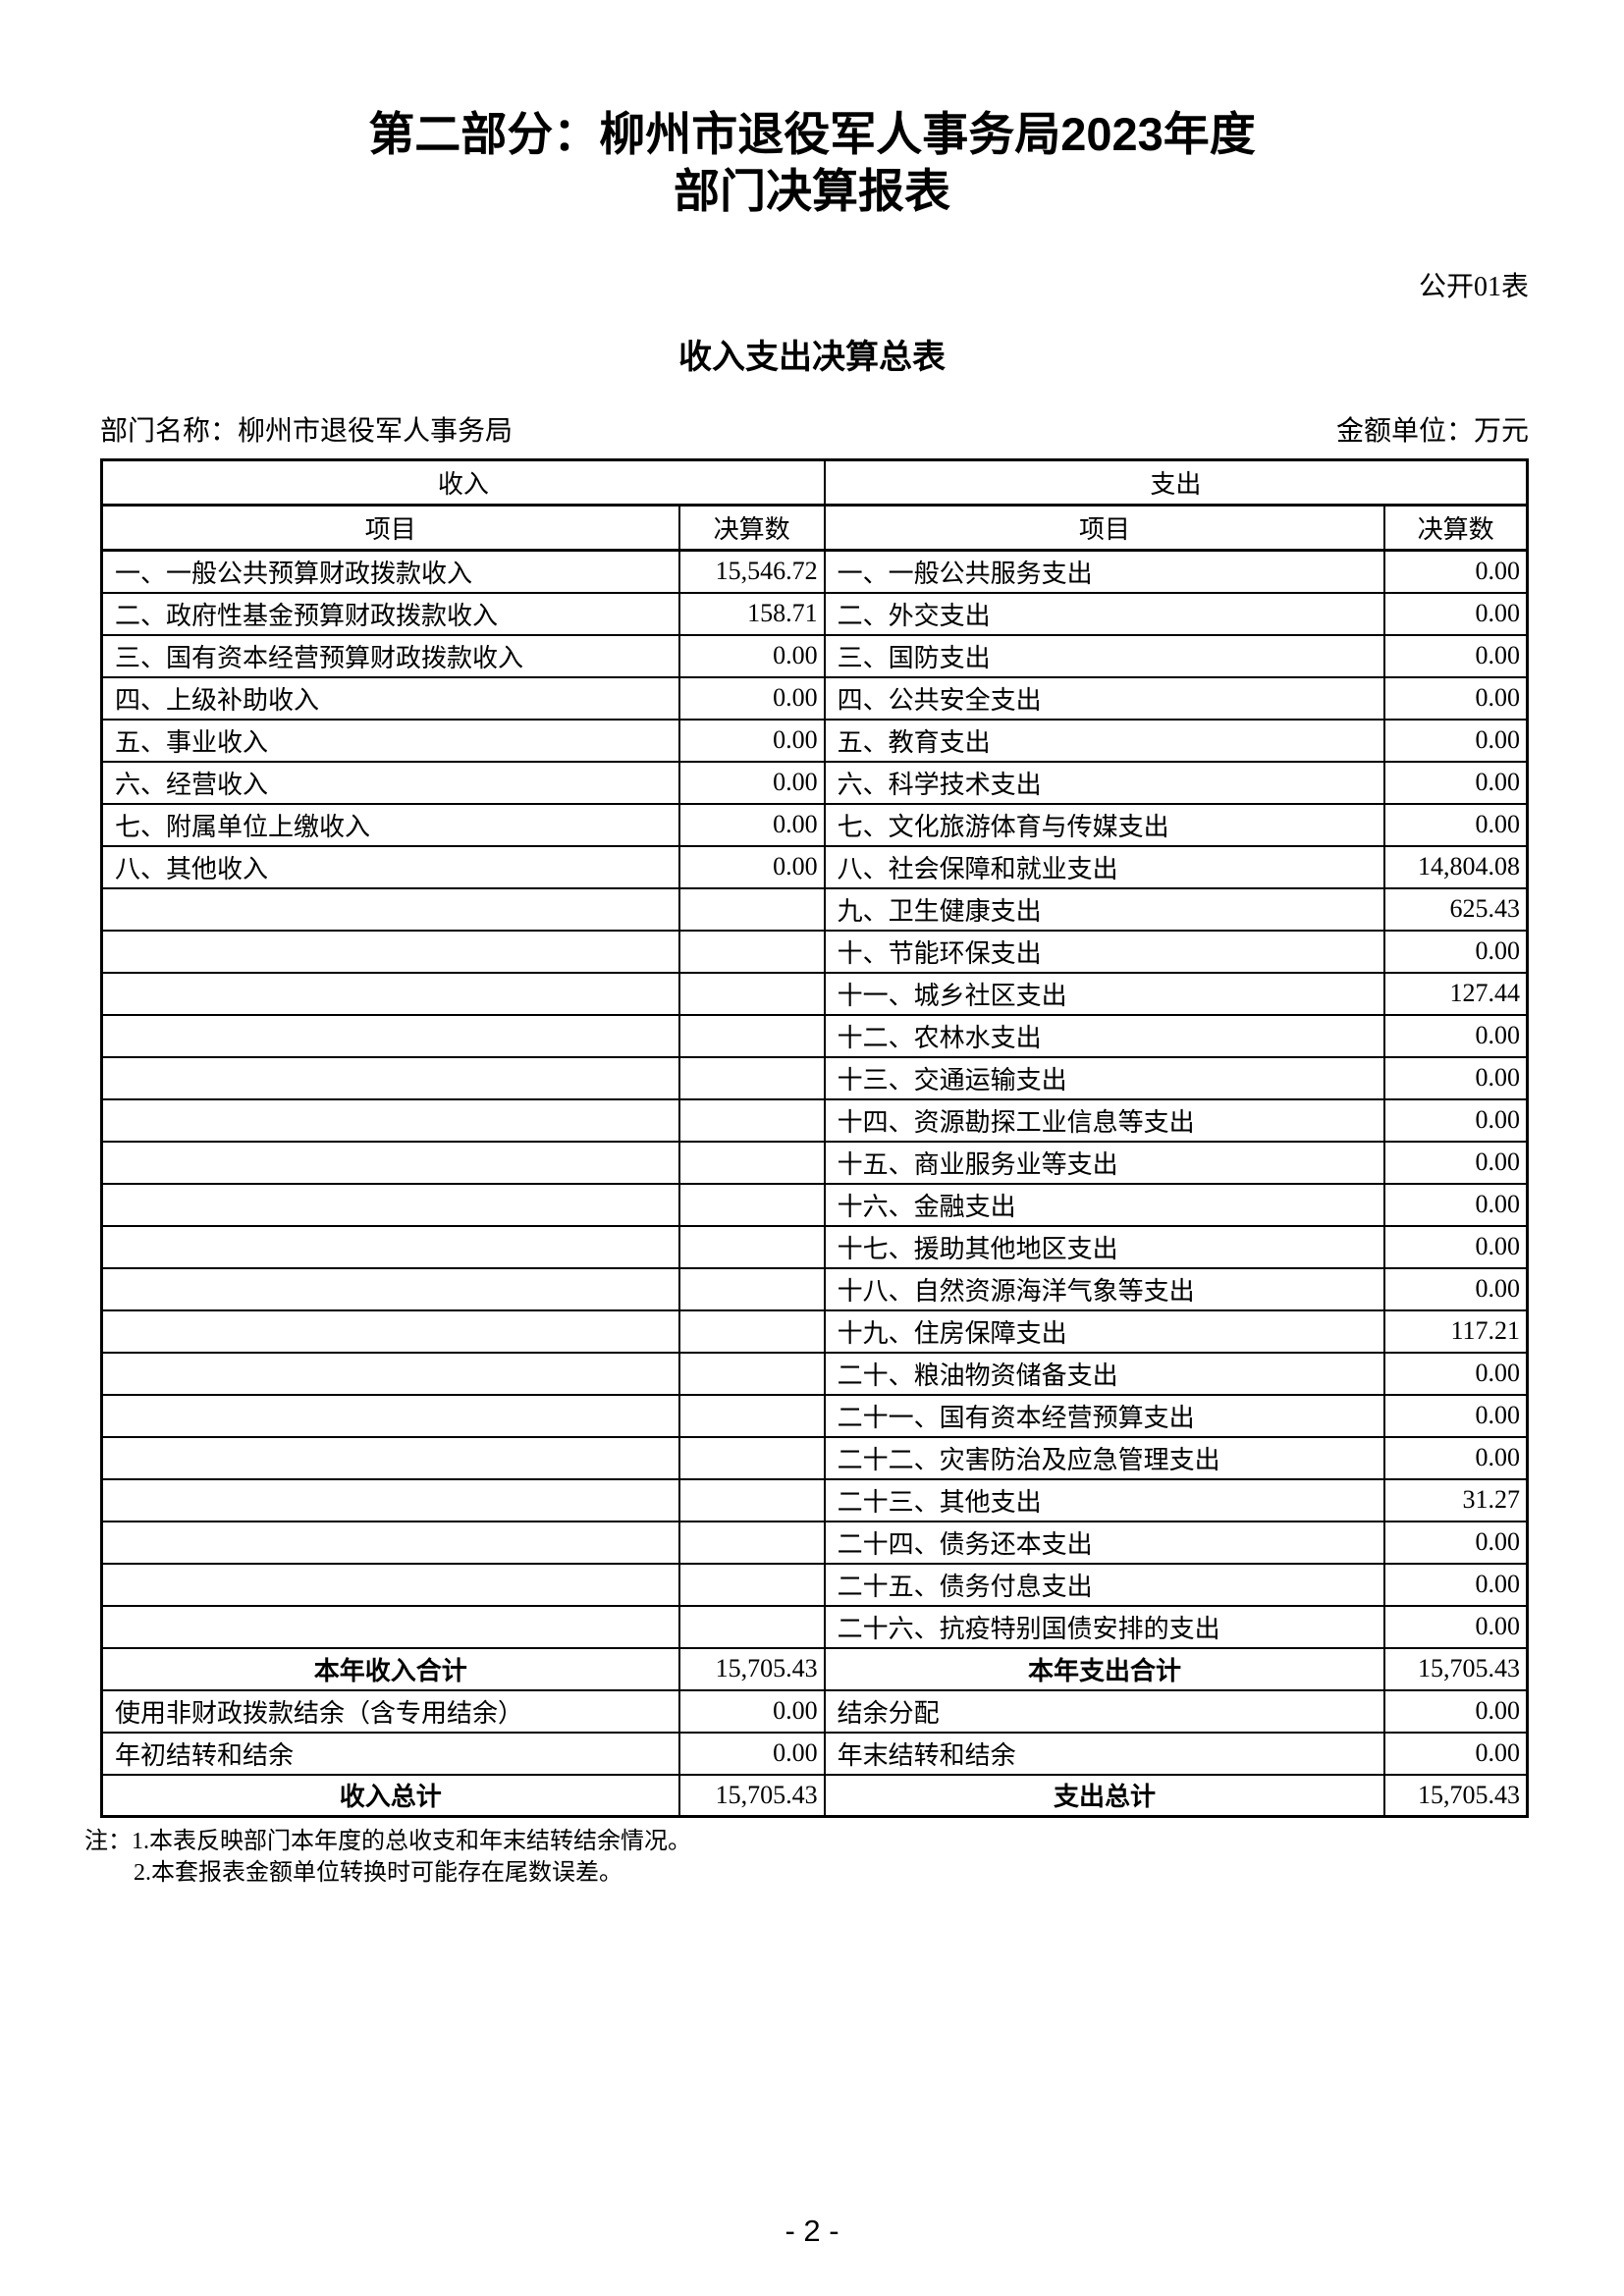  Describe the element at coordinates (463, 483) in the screenshot. I see `income-section-header: 收入` at that location.